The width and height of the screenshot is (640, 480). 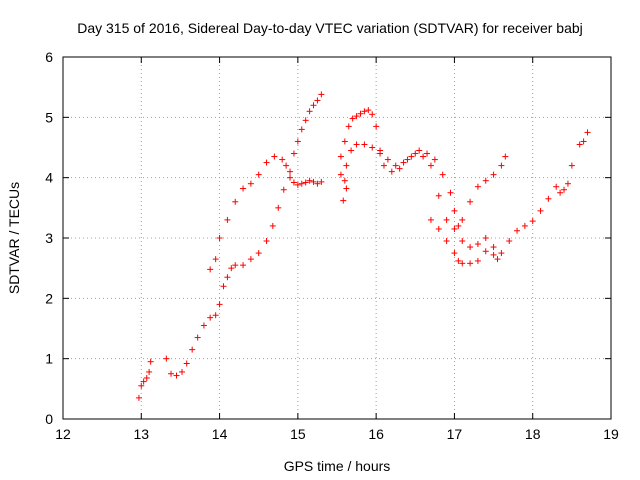 I want to click on y-tick-label: 1, so click(x=49, y=359).